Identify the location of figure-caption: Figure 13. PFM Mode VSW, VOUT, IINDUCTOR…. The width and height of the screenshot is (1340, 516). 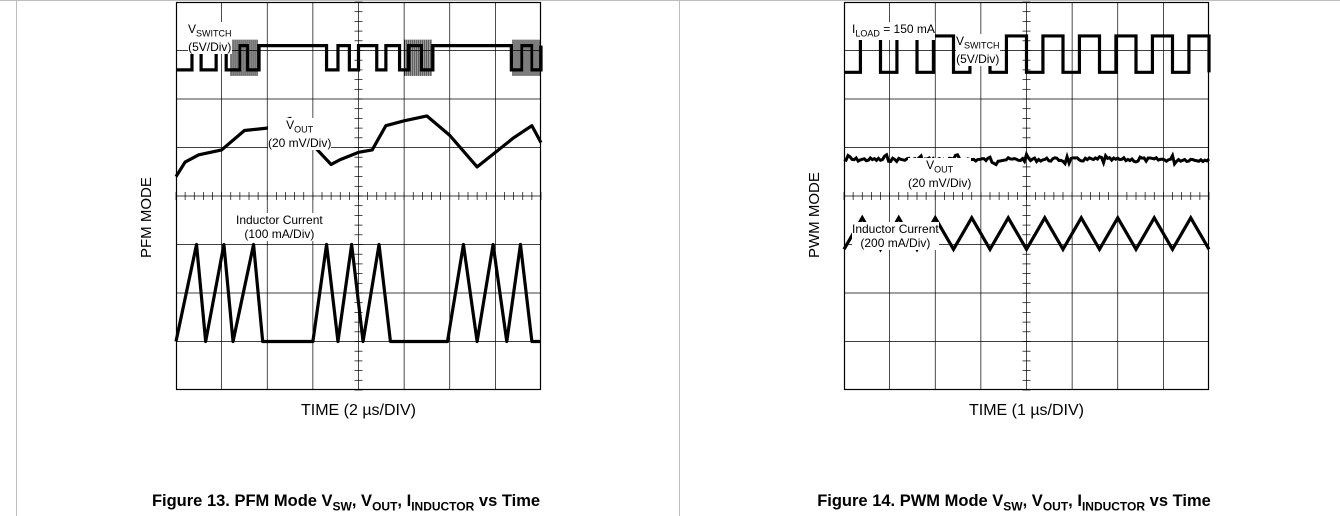
(346, 503).